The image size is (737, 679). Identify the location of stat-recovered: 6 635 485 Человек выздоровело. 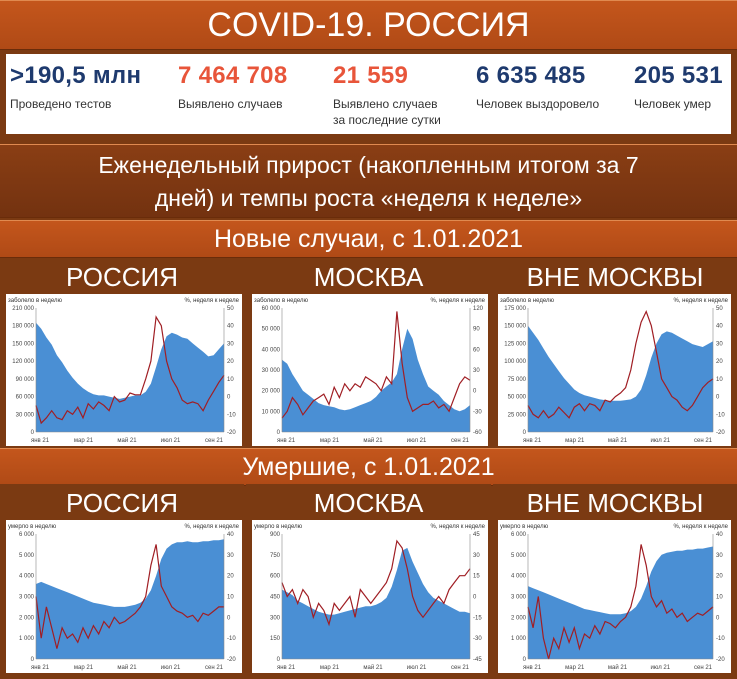
(537, 87).